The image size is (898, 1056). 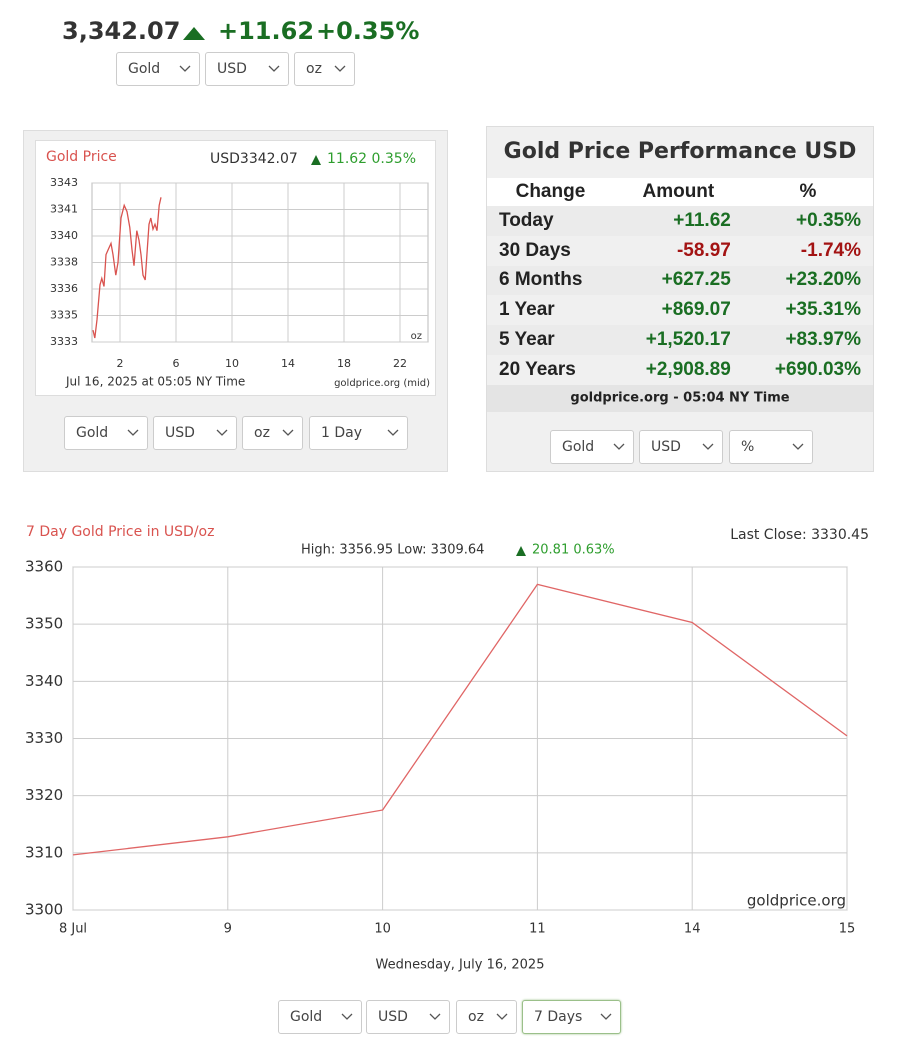 What do you see at coordinates (847, 929) in the screenshot?
I see `x-tick-label: 15` at bounding box center [847, 929].